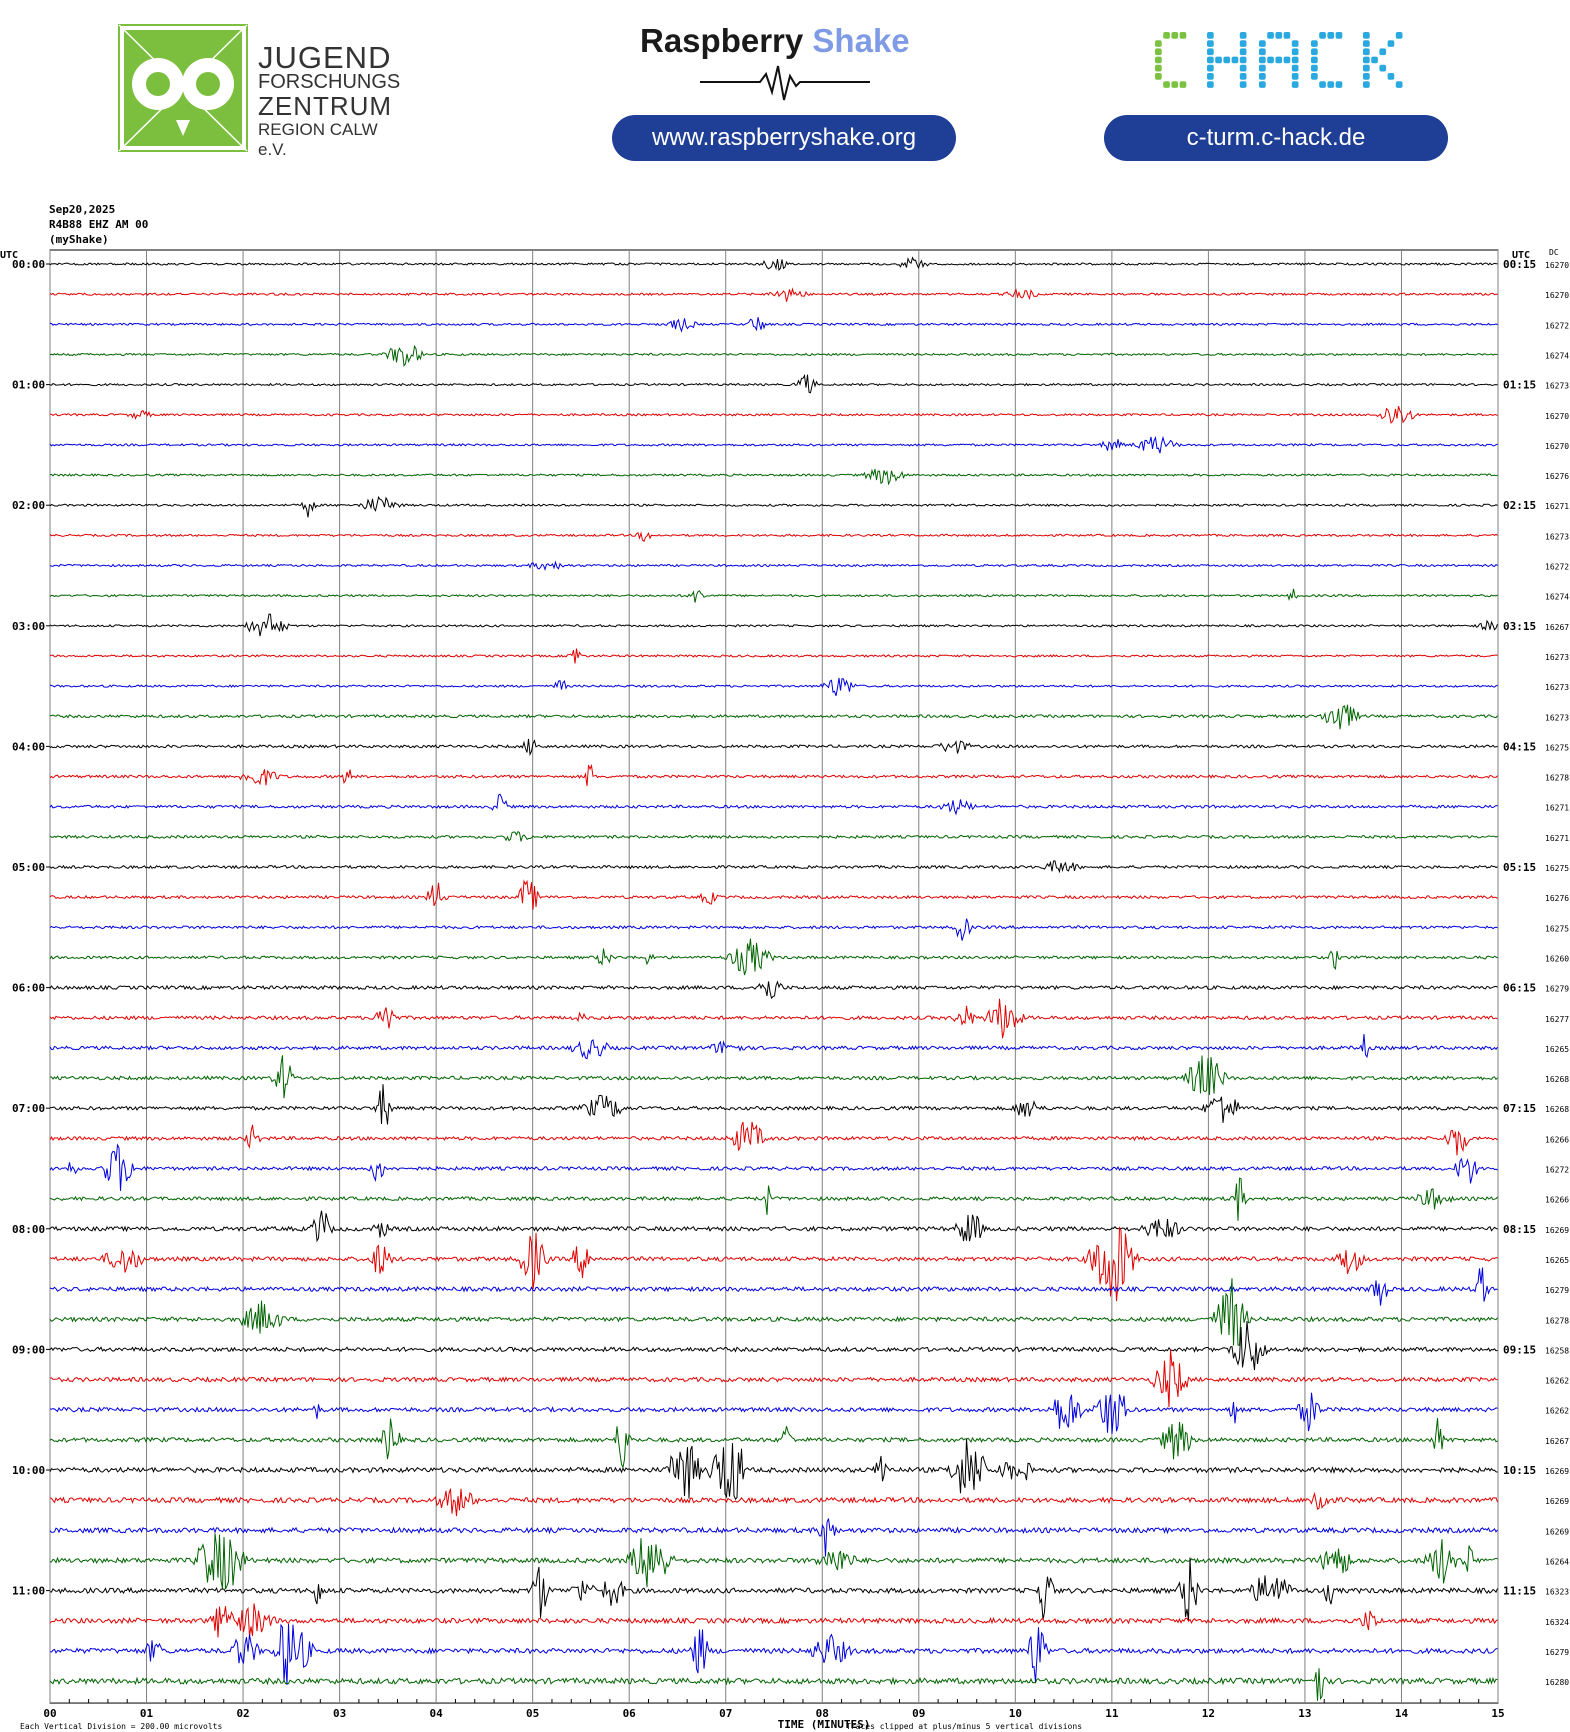 The width and height of the screenshot is (1570, 1732). Describe the element at coordinates (1557, 1441) in the screenshot. I see `dc-value: 16267` at that location.